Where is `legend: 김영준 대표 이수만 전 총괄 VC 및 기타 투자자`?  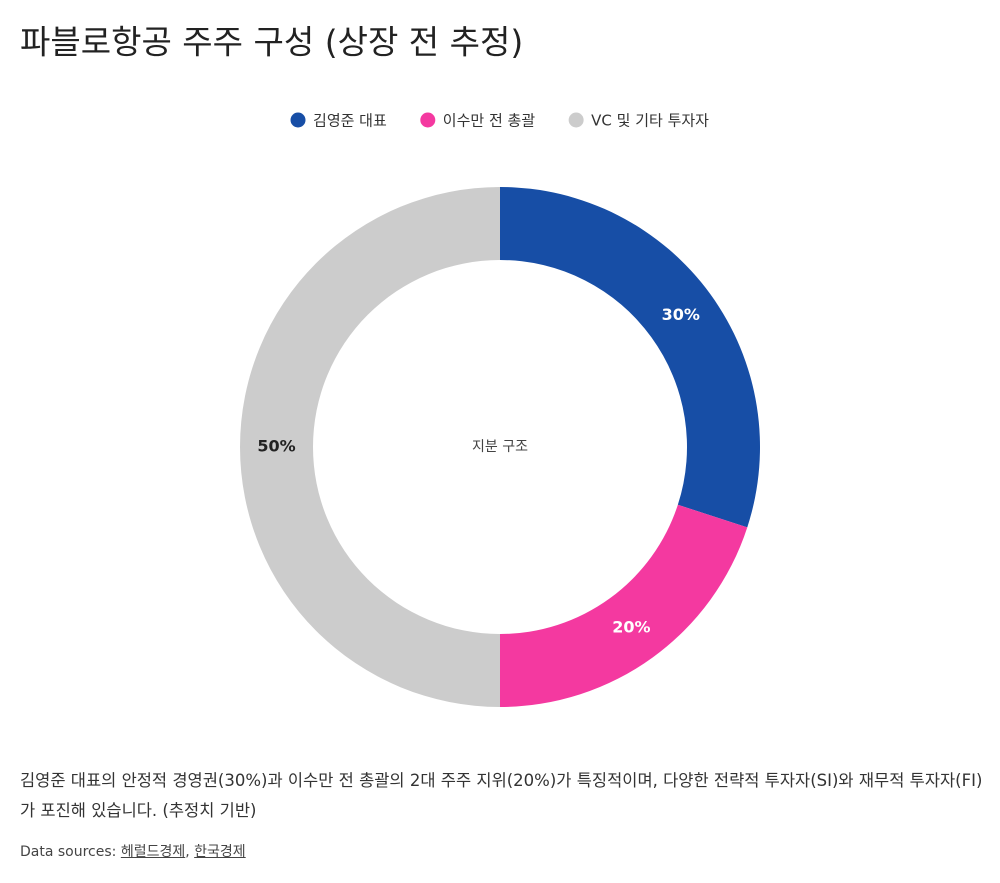
legend: 김영준 대표 이수만 전 총괄 VC 및 기타 투자자 is located at coordinates (499, 121).